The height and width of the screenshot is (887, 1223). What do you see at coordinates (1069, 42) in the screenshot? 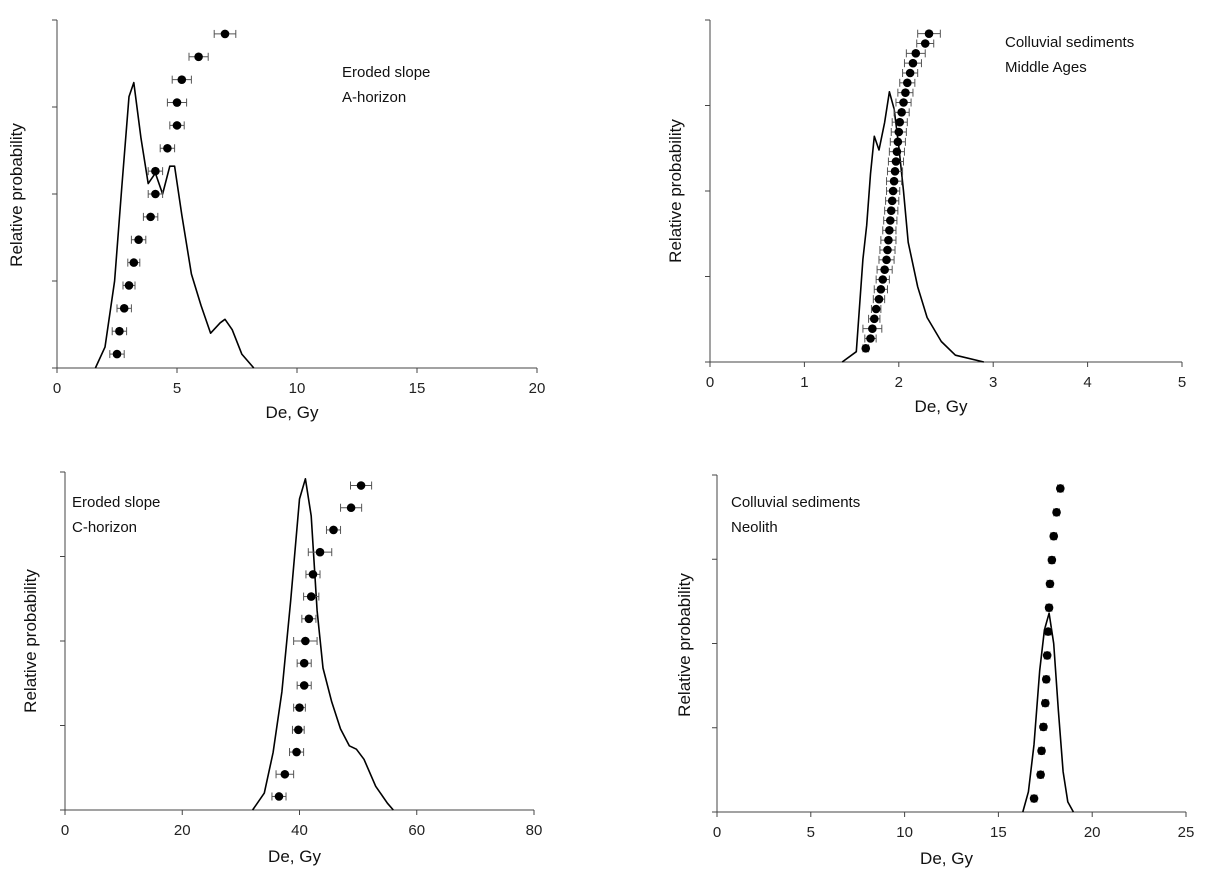
I see `annotation-line-1: Colluvial sediments` at bounding box center [1069, 42].